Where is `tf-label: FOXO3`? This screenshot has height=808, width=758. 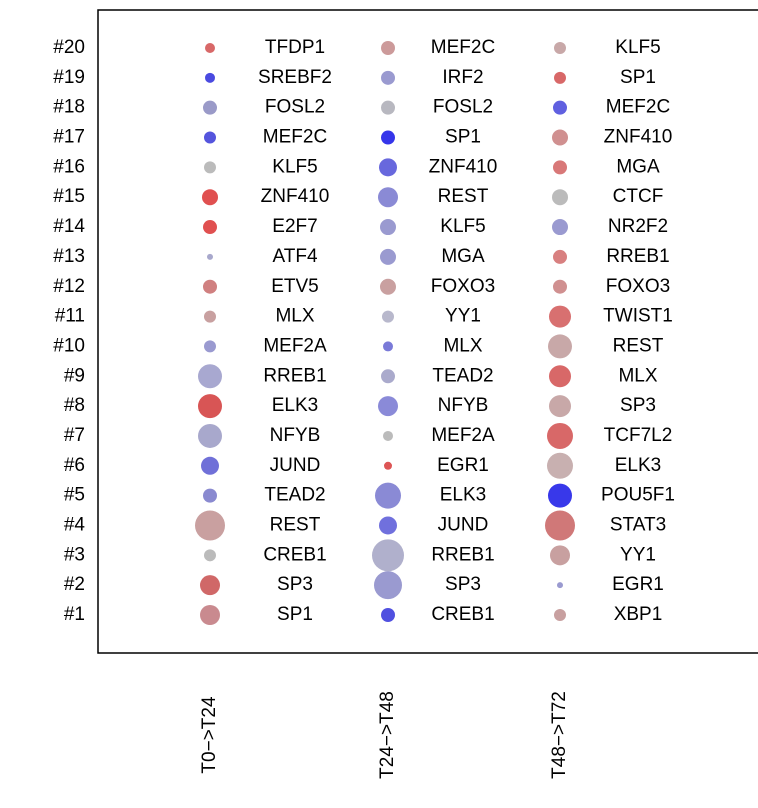
tf-label: FOXO3 is located at coordinates (638, 286).